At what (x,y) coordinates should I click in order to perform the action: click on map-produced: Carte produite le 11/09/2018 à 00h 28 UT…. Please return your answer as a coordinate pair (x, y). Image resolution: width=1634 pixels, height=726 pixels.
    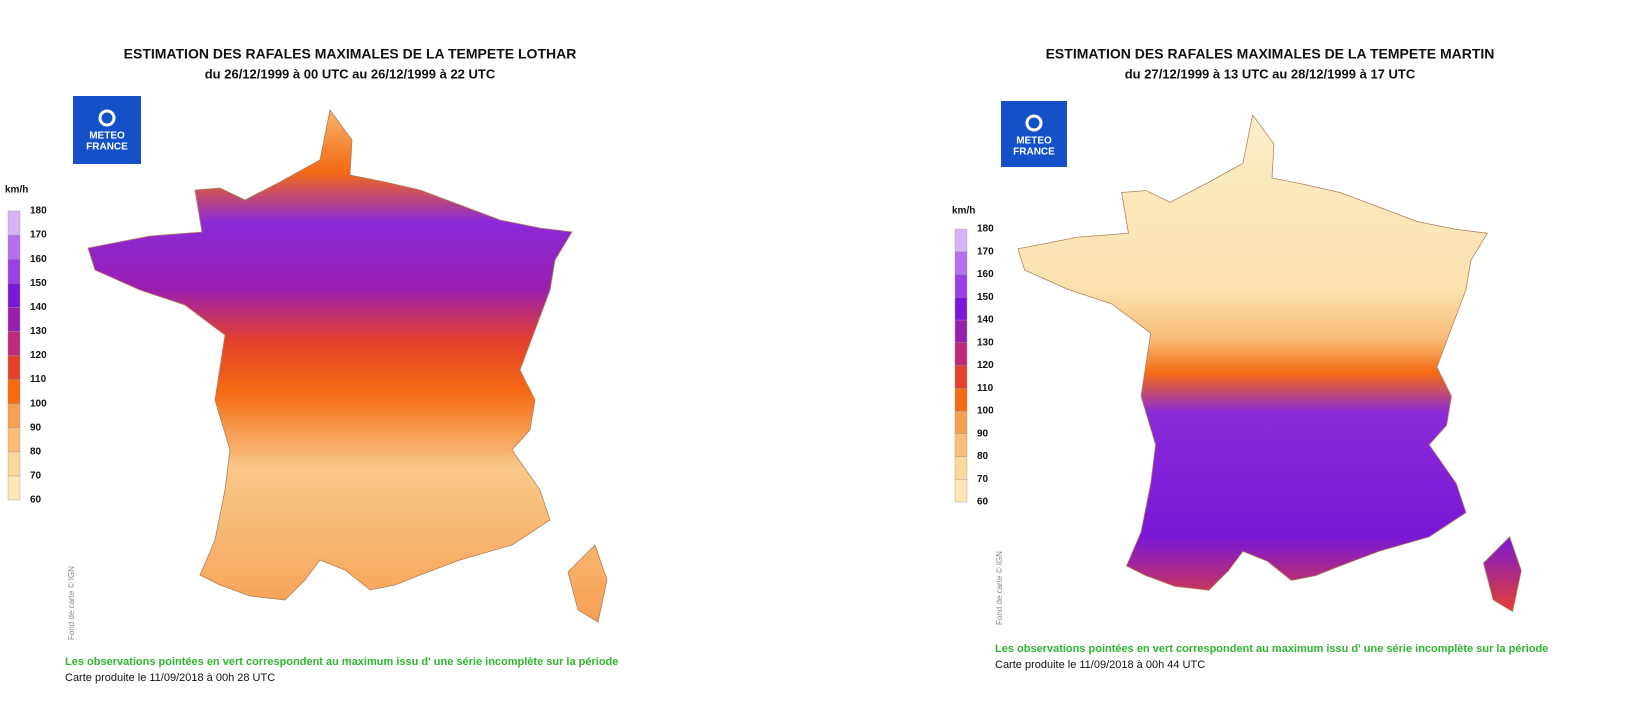
    Looking at the image, I should click on (170, 678).